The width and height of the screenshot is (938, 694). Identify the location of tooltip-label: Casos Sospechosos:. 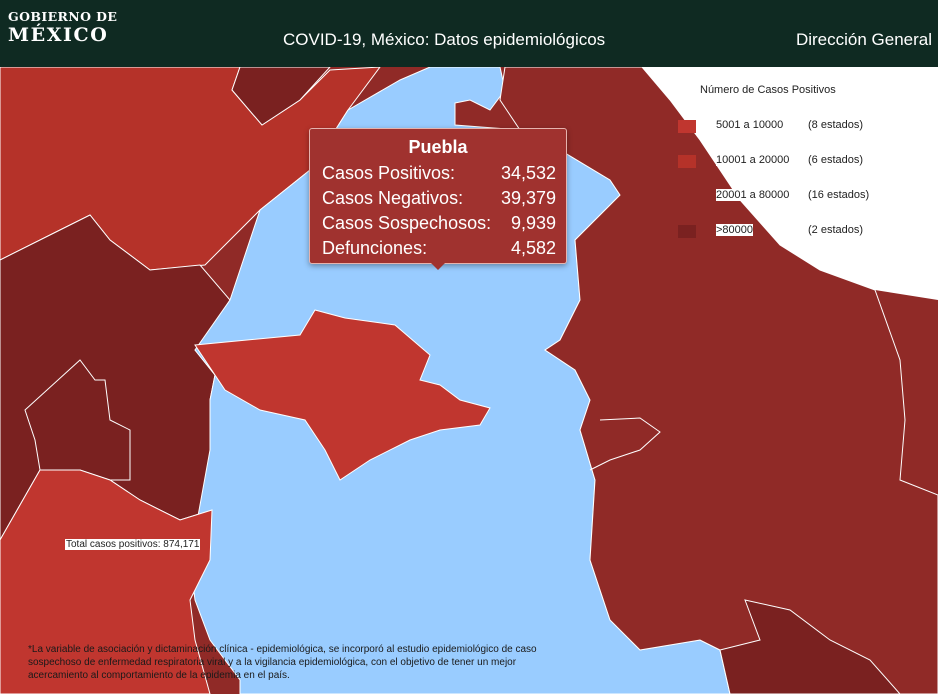
(407, 223).